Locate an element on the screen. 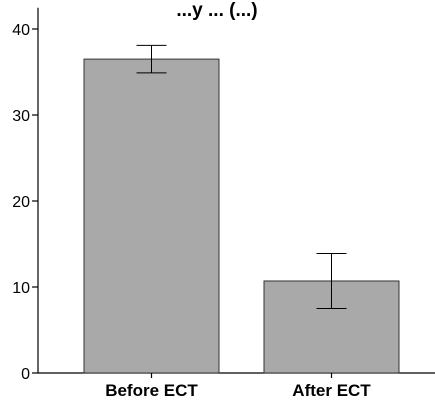  x-category-label: Before ECT is located at coordinates (151, 390).